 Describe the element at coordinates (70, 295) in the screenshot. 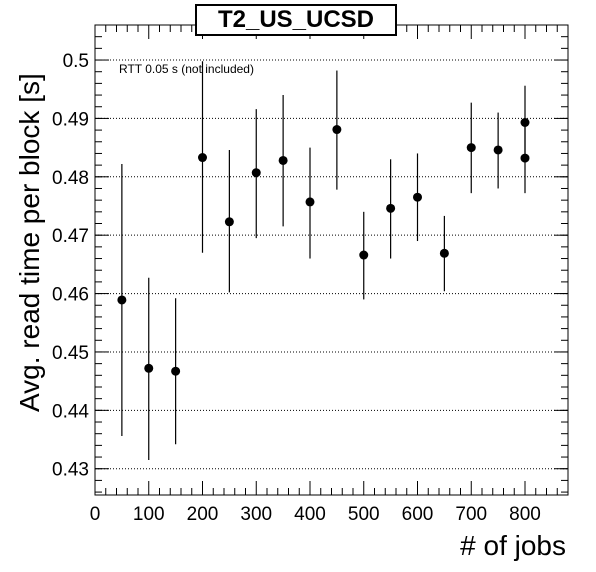

I see `y-tick-label: 0.46` at that location.